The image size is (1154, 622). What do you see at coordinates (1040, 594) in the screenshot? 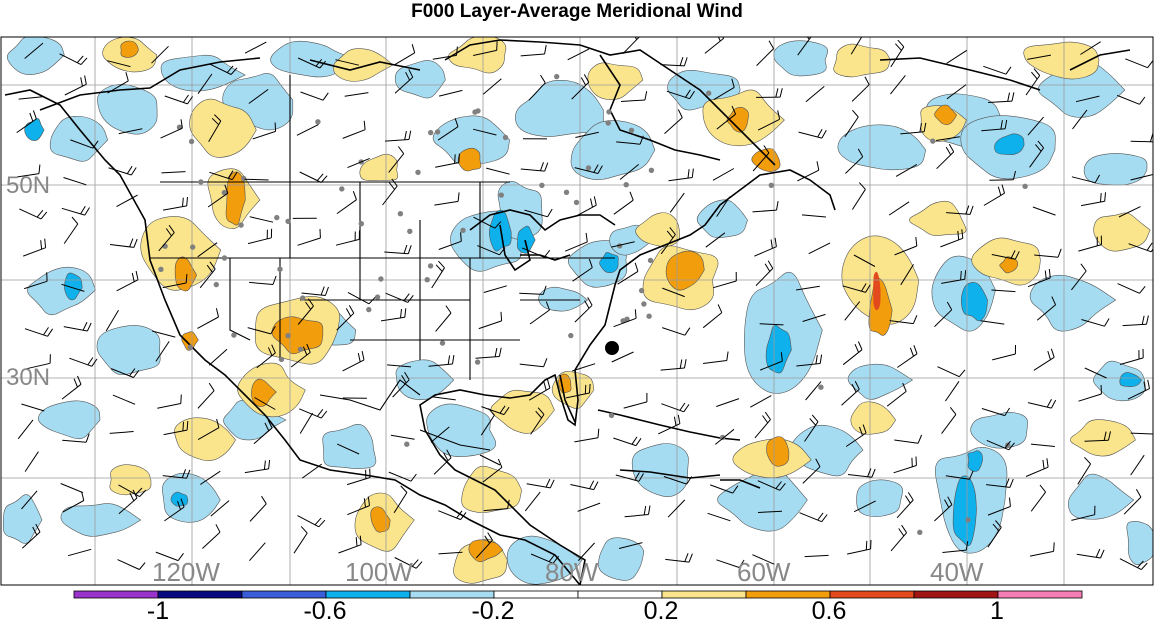
I see `colorbar-swatch` at bounding box center [1040, 594].